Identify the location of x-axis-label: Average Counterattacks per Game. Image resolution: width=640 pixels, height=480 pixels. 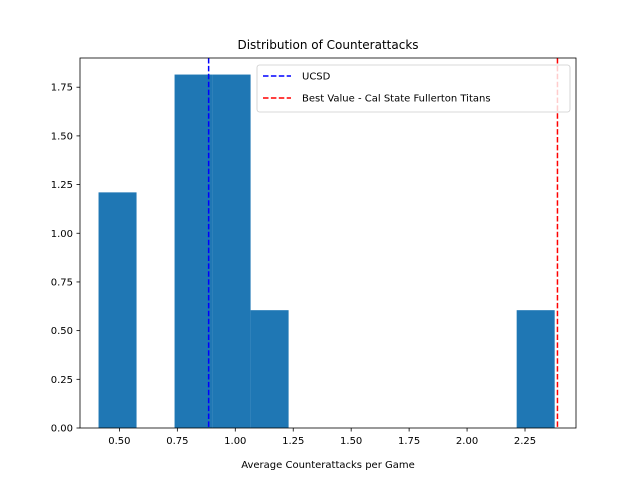
(328, 465).